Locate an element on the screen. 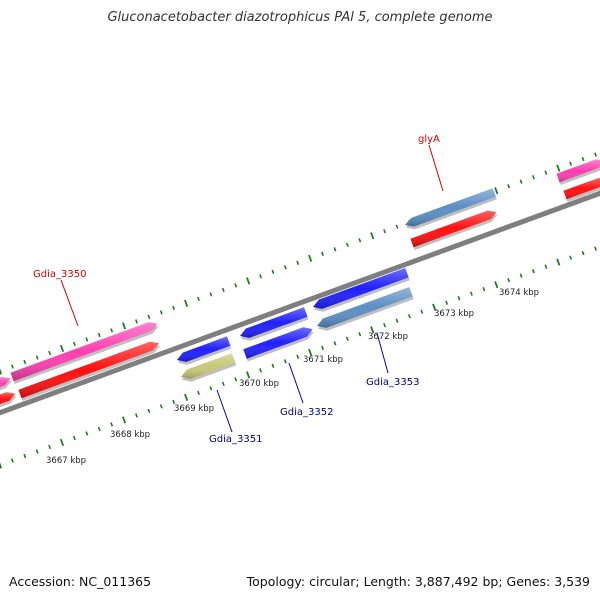 This screenshot has width=600, height=600. feature-gdia-3351-blue is located at coordinates (204, 350).